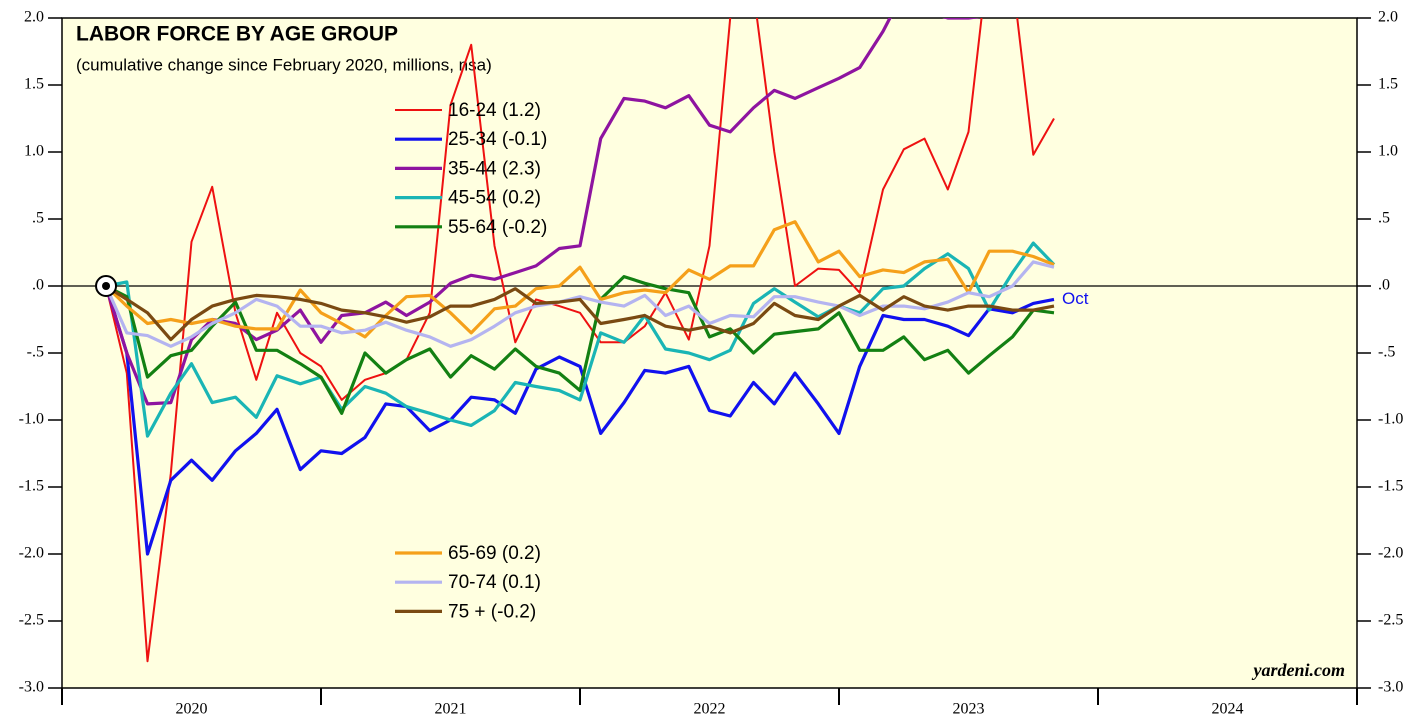 This screenshot has width=1427, height=719. I want to click on legend-label: 75 + (-0.2), so click(492, 611).